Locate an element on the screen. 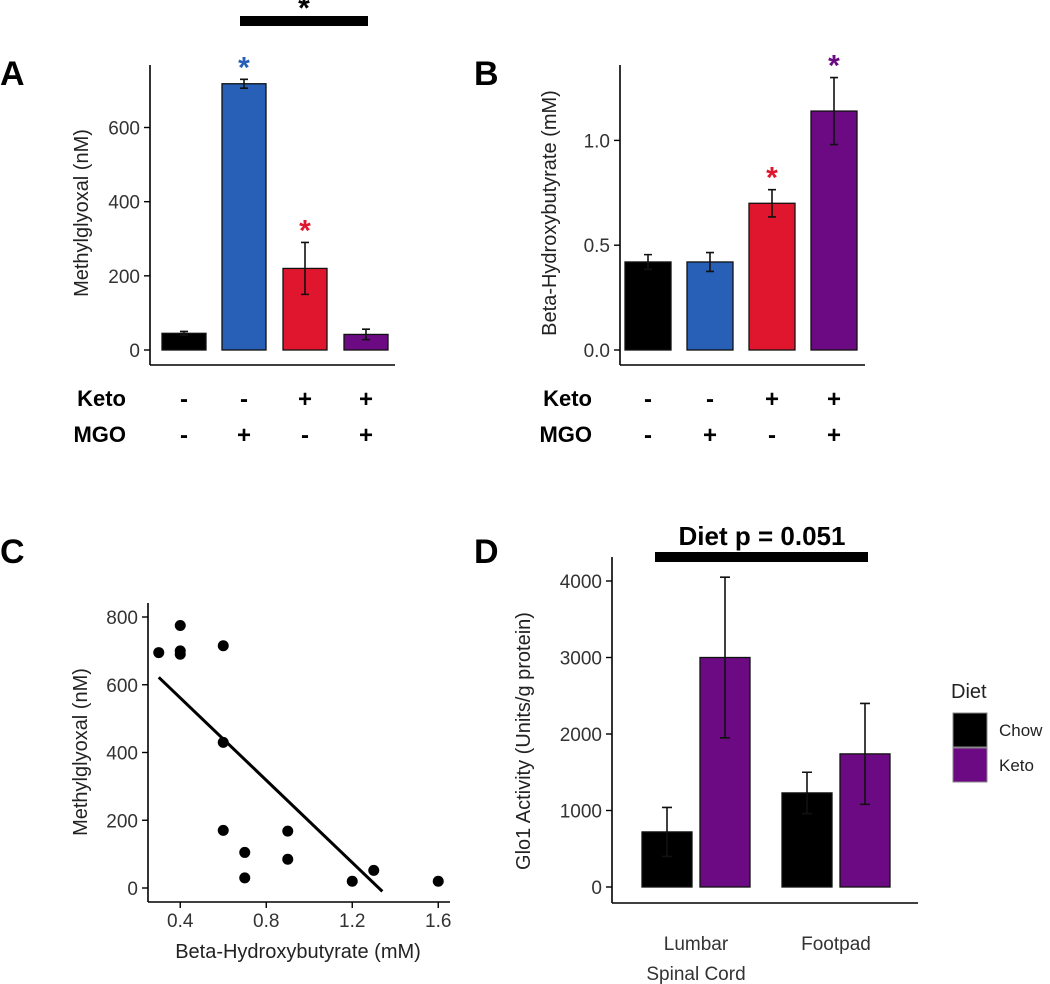  panel-a-y-ticks: 0 200 400 600 is located at coordinates (129, 240).